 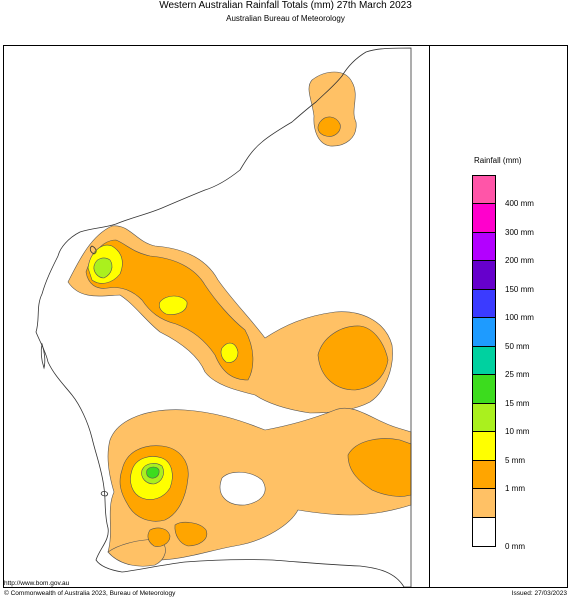 What do you see at coordinates (515, 546) in the screenshot?
I see `legend-label: 0 mm` at bounding box center [515, 546].